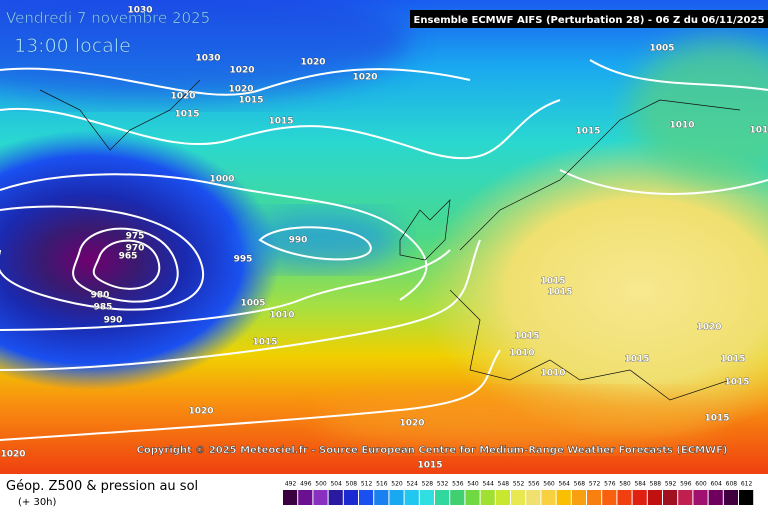 This screenshot has width=768, height=512. I want to click on scale-label: 520, so click(397, 484).